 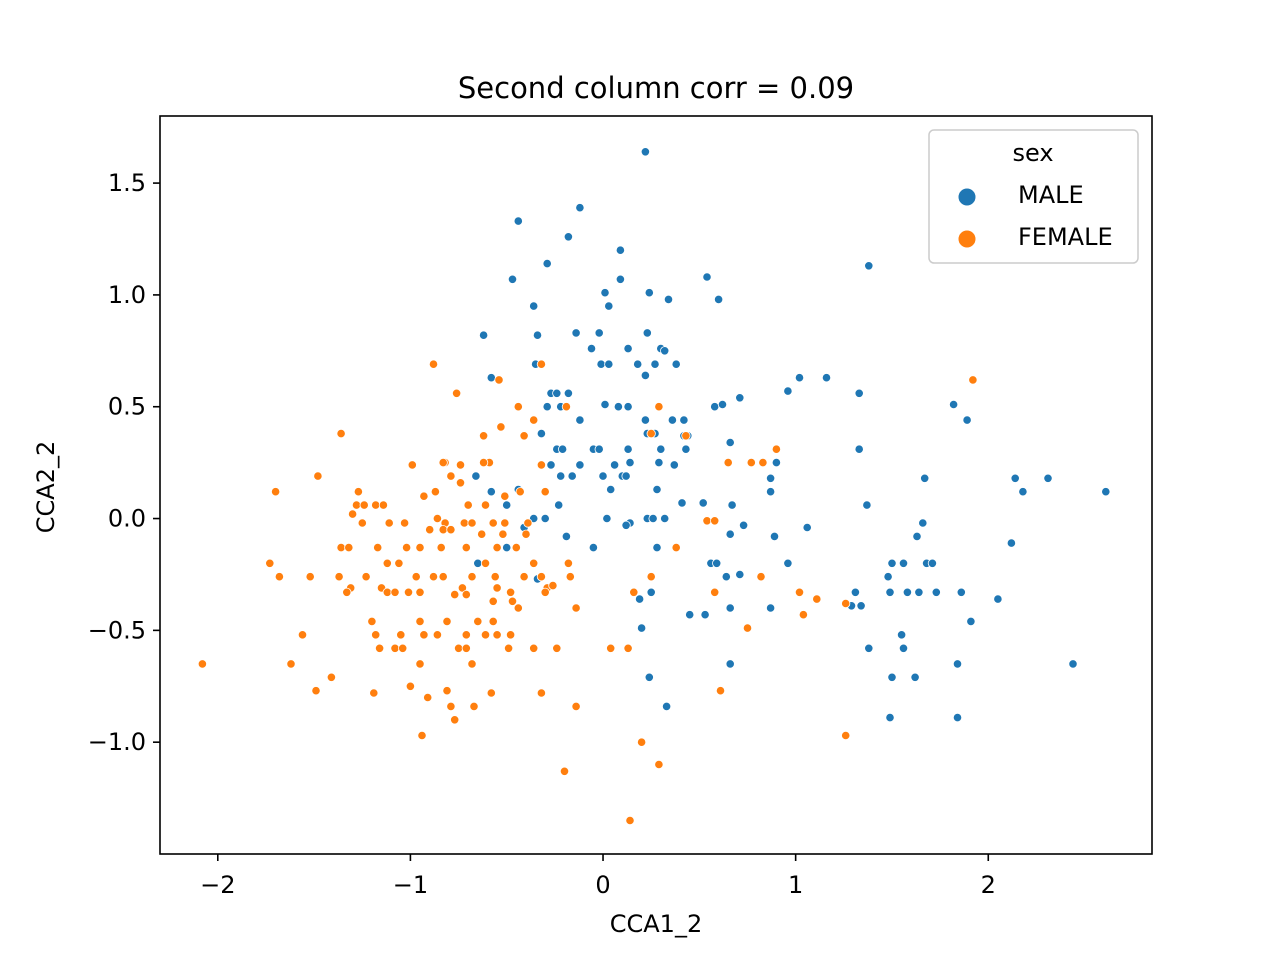 I want to click on legend-box, so click(x=1033, y=196).